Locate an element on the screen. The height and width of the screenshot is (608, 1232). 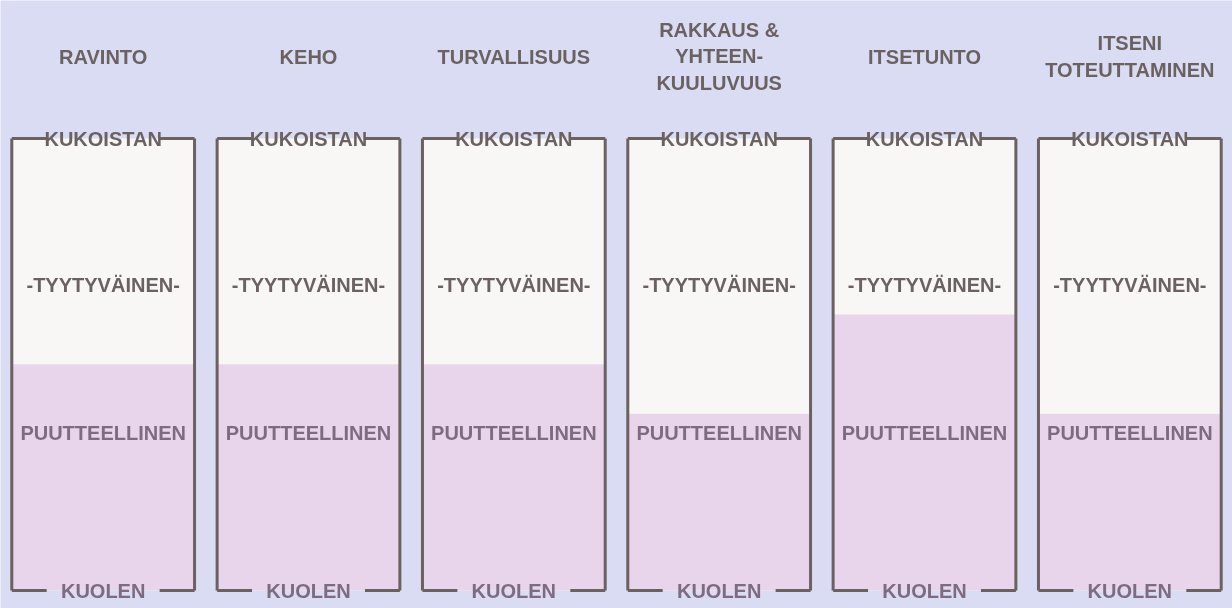
annotation: PUUTTEELLINEN is located at coordinates (103, 432).